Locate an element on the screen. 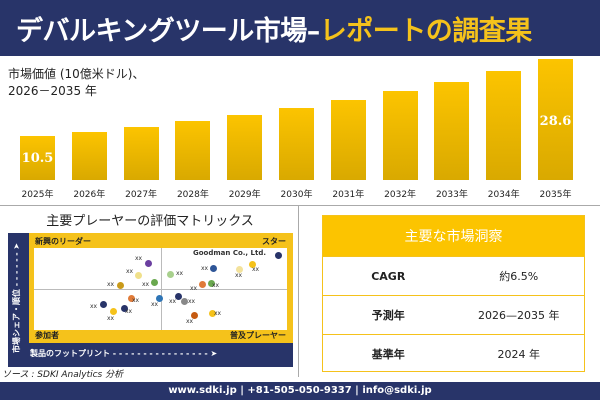 The image size is (600, 400). x-tick-label: 2028年 is located at coordinates (192, 195).